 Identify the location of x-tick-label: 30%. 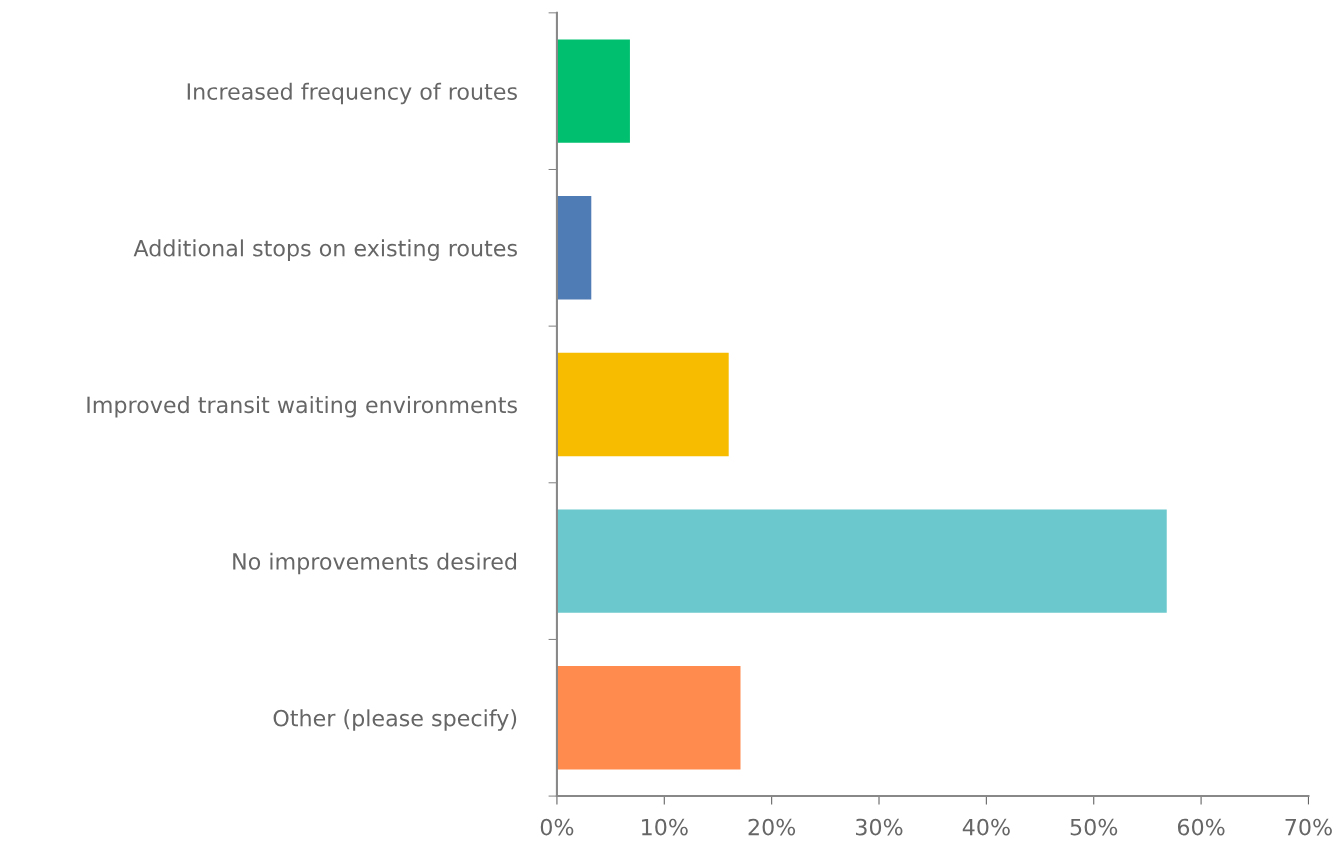
(879, 827).